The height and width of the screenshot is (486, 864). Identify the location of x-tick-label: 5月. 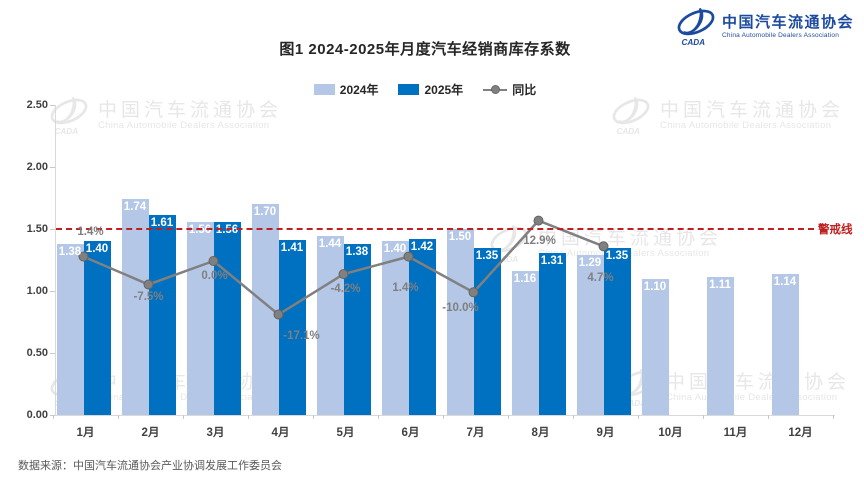
(345, 433).